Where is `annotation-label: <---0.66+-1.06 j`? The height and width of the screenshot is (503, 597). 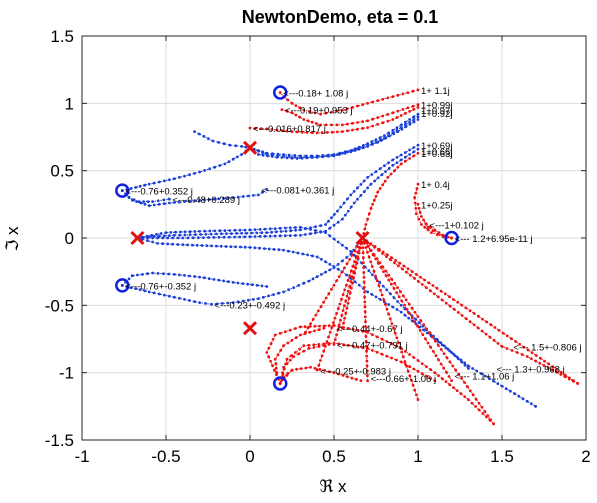
annotation-label: <---0.66+-1.06 j is located at coordinates (403, 379).